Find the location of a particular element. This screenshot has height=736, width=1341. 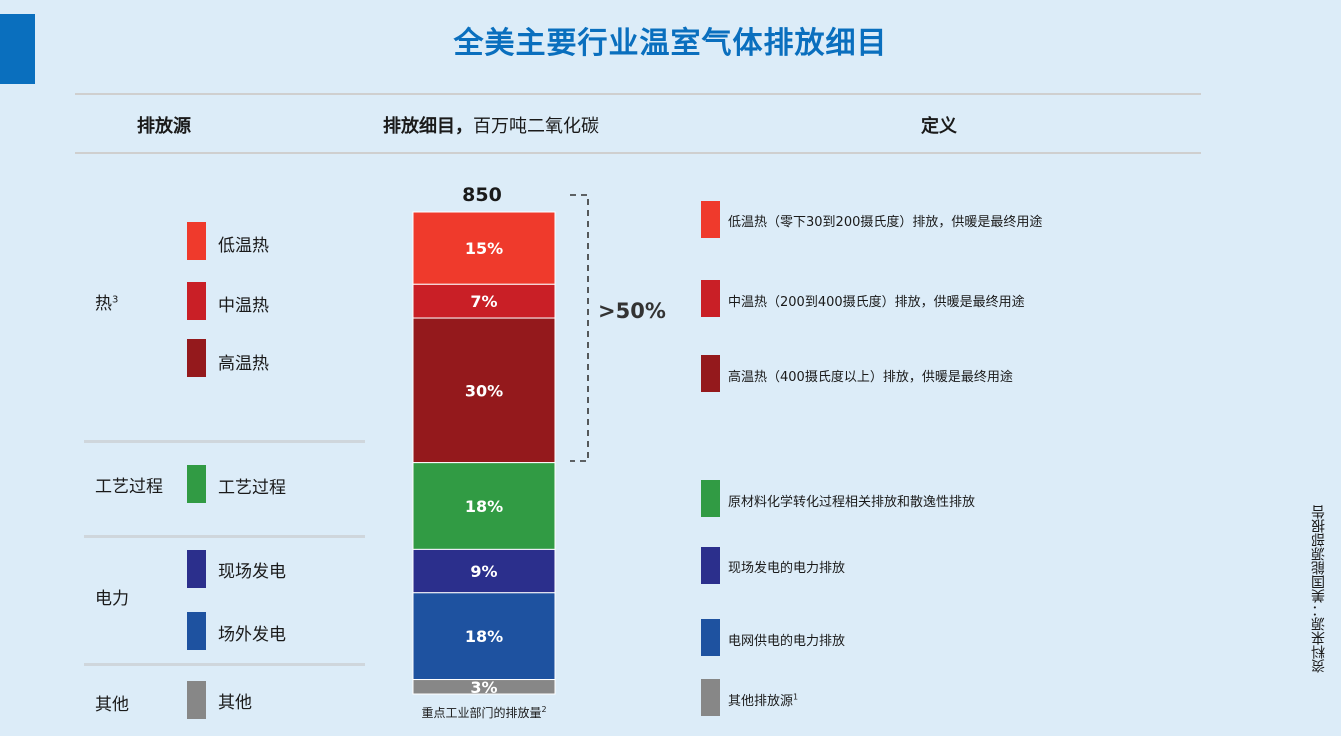

bar-segment-label: 30% is located at coordinates (484, 390).